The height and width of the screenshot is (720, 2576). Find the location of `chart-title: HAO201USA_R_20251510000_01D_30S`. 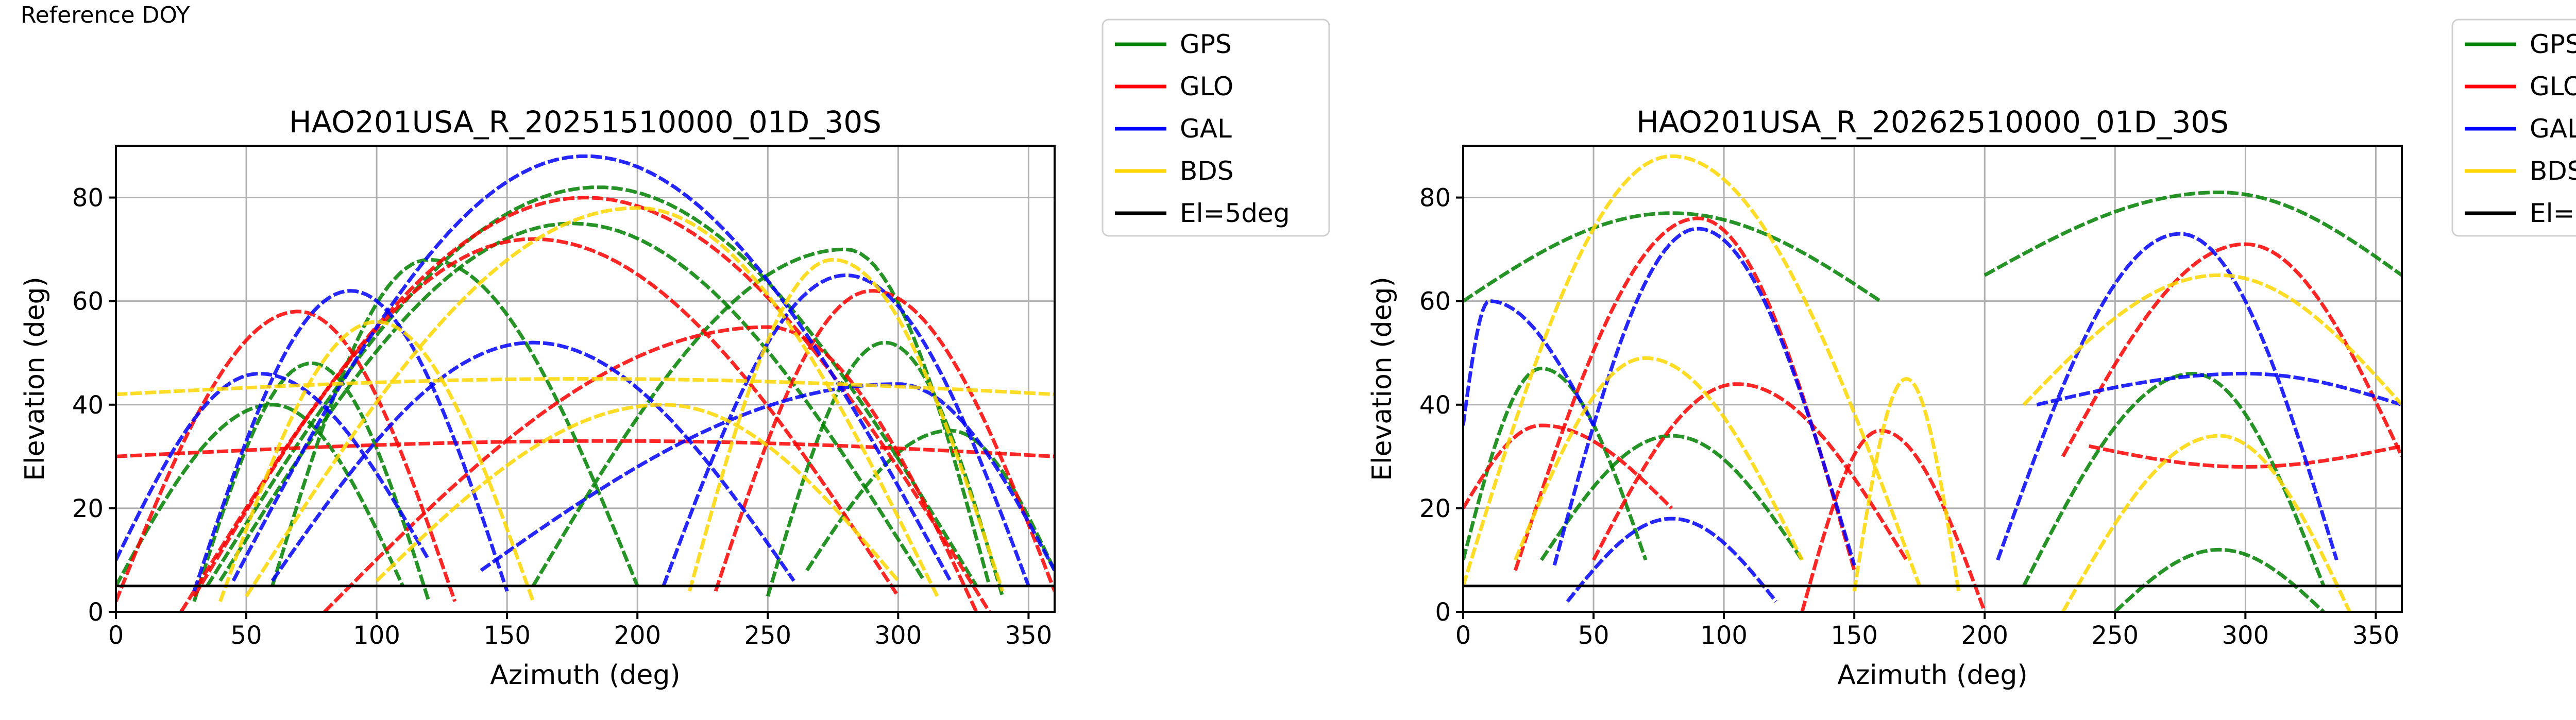

chart-title: HAO201USA_R_20251510000_01D_30S is located at coordinates (585, 122).